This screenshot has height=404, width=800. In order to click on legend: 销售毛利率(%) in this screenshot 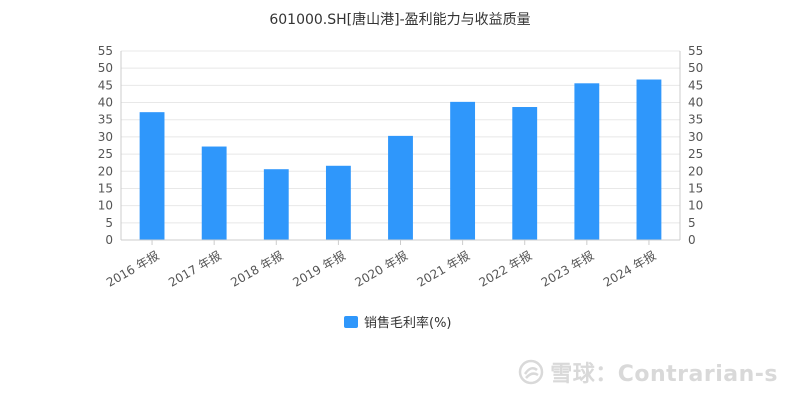, I will do `click(398, 323)`.